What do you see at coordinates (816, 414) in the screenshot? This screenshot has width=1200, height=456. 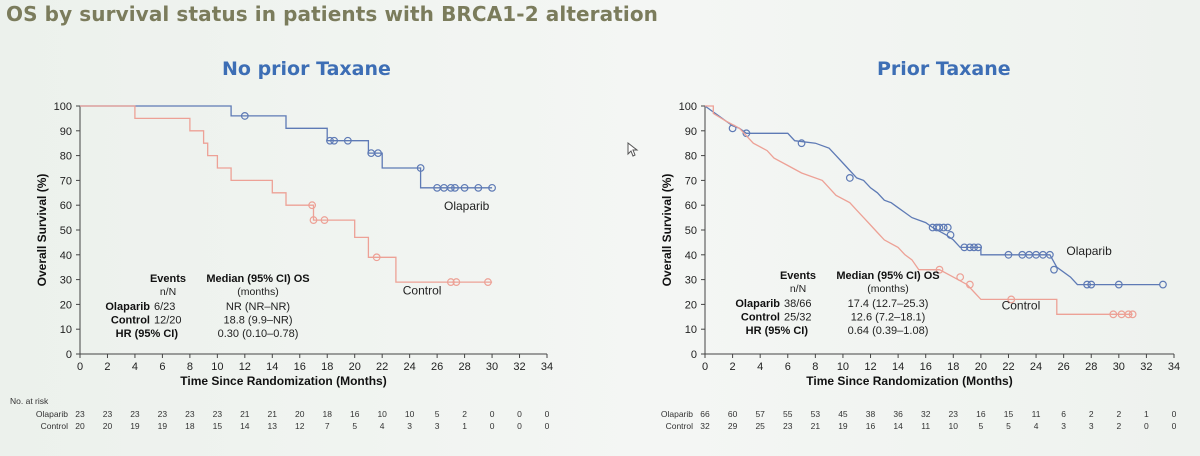 I see `at-risk-value: 53` at bounding box center [816, 414].